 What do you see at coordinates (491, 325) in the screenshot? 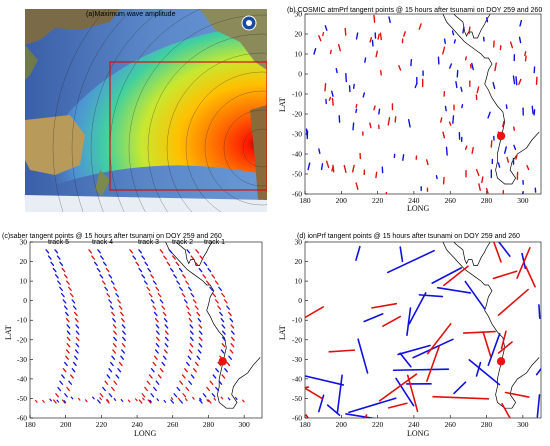
I see `panel-d-coastline` at bounding box center [491, 325].